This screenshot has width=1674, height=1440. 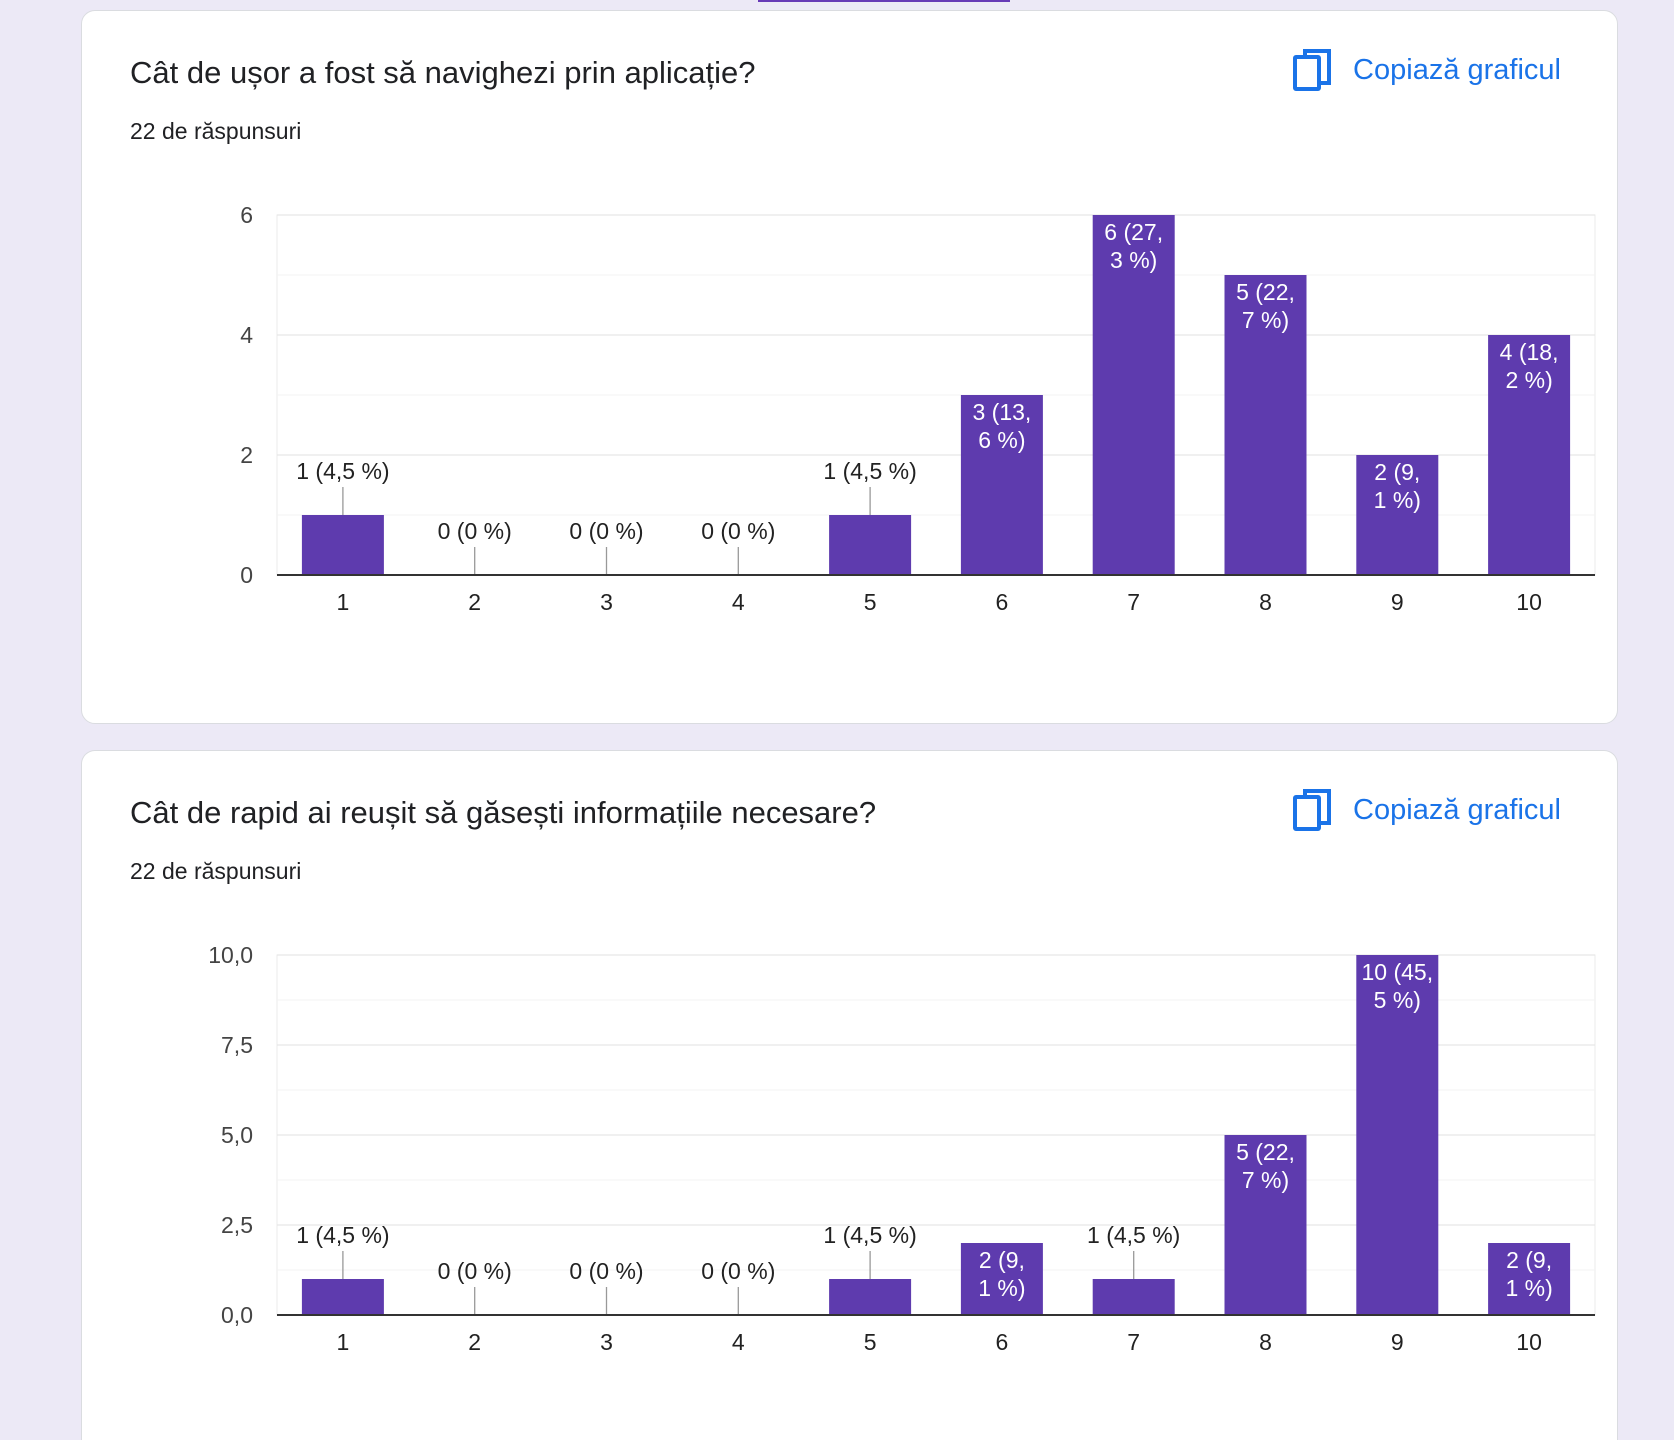 What do you see at coordinates (246, 335) in the screenshot?
I see `y-tick-label: 4` at bounding box center [246, 335].